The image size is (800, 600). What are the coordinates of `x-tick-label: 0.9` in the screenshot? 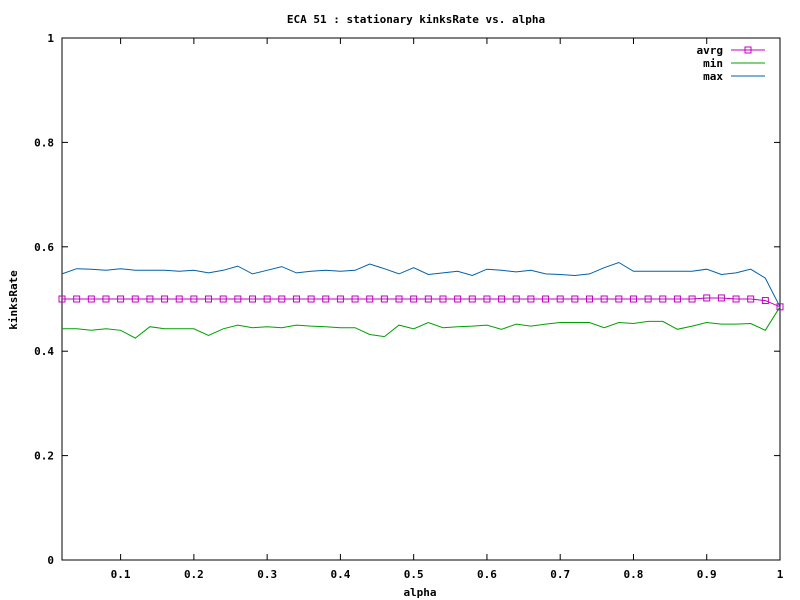 It's located at (707, 574).